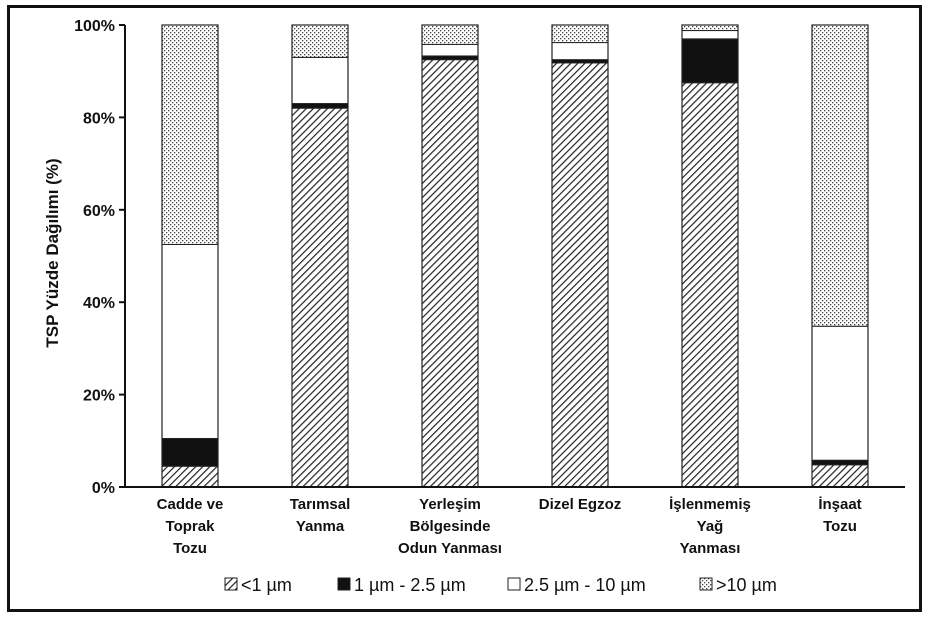  Describe the element at coordinates (580, 504) in the screenshot. I see `category-label: Dizel Egzoz` at that location.